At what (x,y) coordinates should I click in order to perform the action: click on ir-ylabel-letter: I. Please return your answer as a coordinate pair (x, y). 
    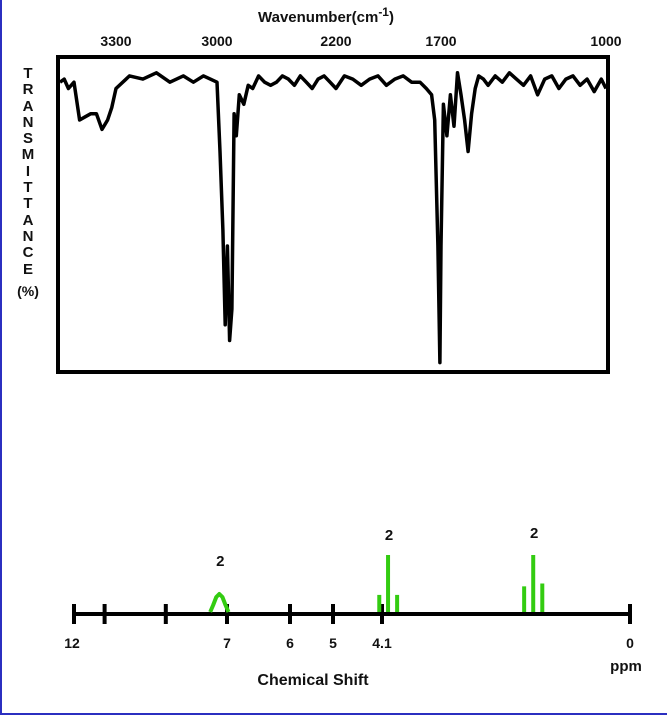
    Looking at the image, I should click on (28, 171).